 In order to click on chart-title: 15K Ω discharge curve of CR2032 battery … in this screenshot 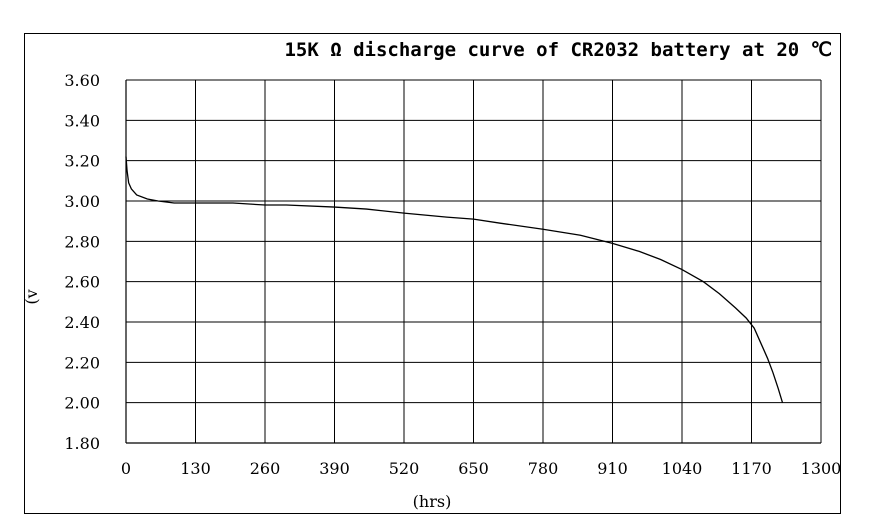, I will do `click(558, 50)`.